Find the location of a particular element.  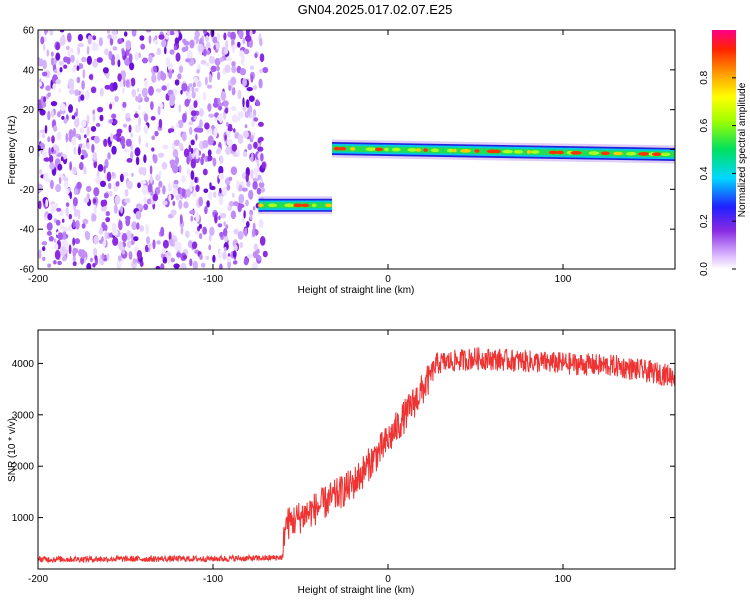

spectrogram-x-tick-label: -100 is located at coordinates (213, 279).